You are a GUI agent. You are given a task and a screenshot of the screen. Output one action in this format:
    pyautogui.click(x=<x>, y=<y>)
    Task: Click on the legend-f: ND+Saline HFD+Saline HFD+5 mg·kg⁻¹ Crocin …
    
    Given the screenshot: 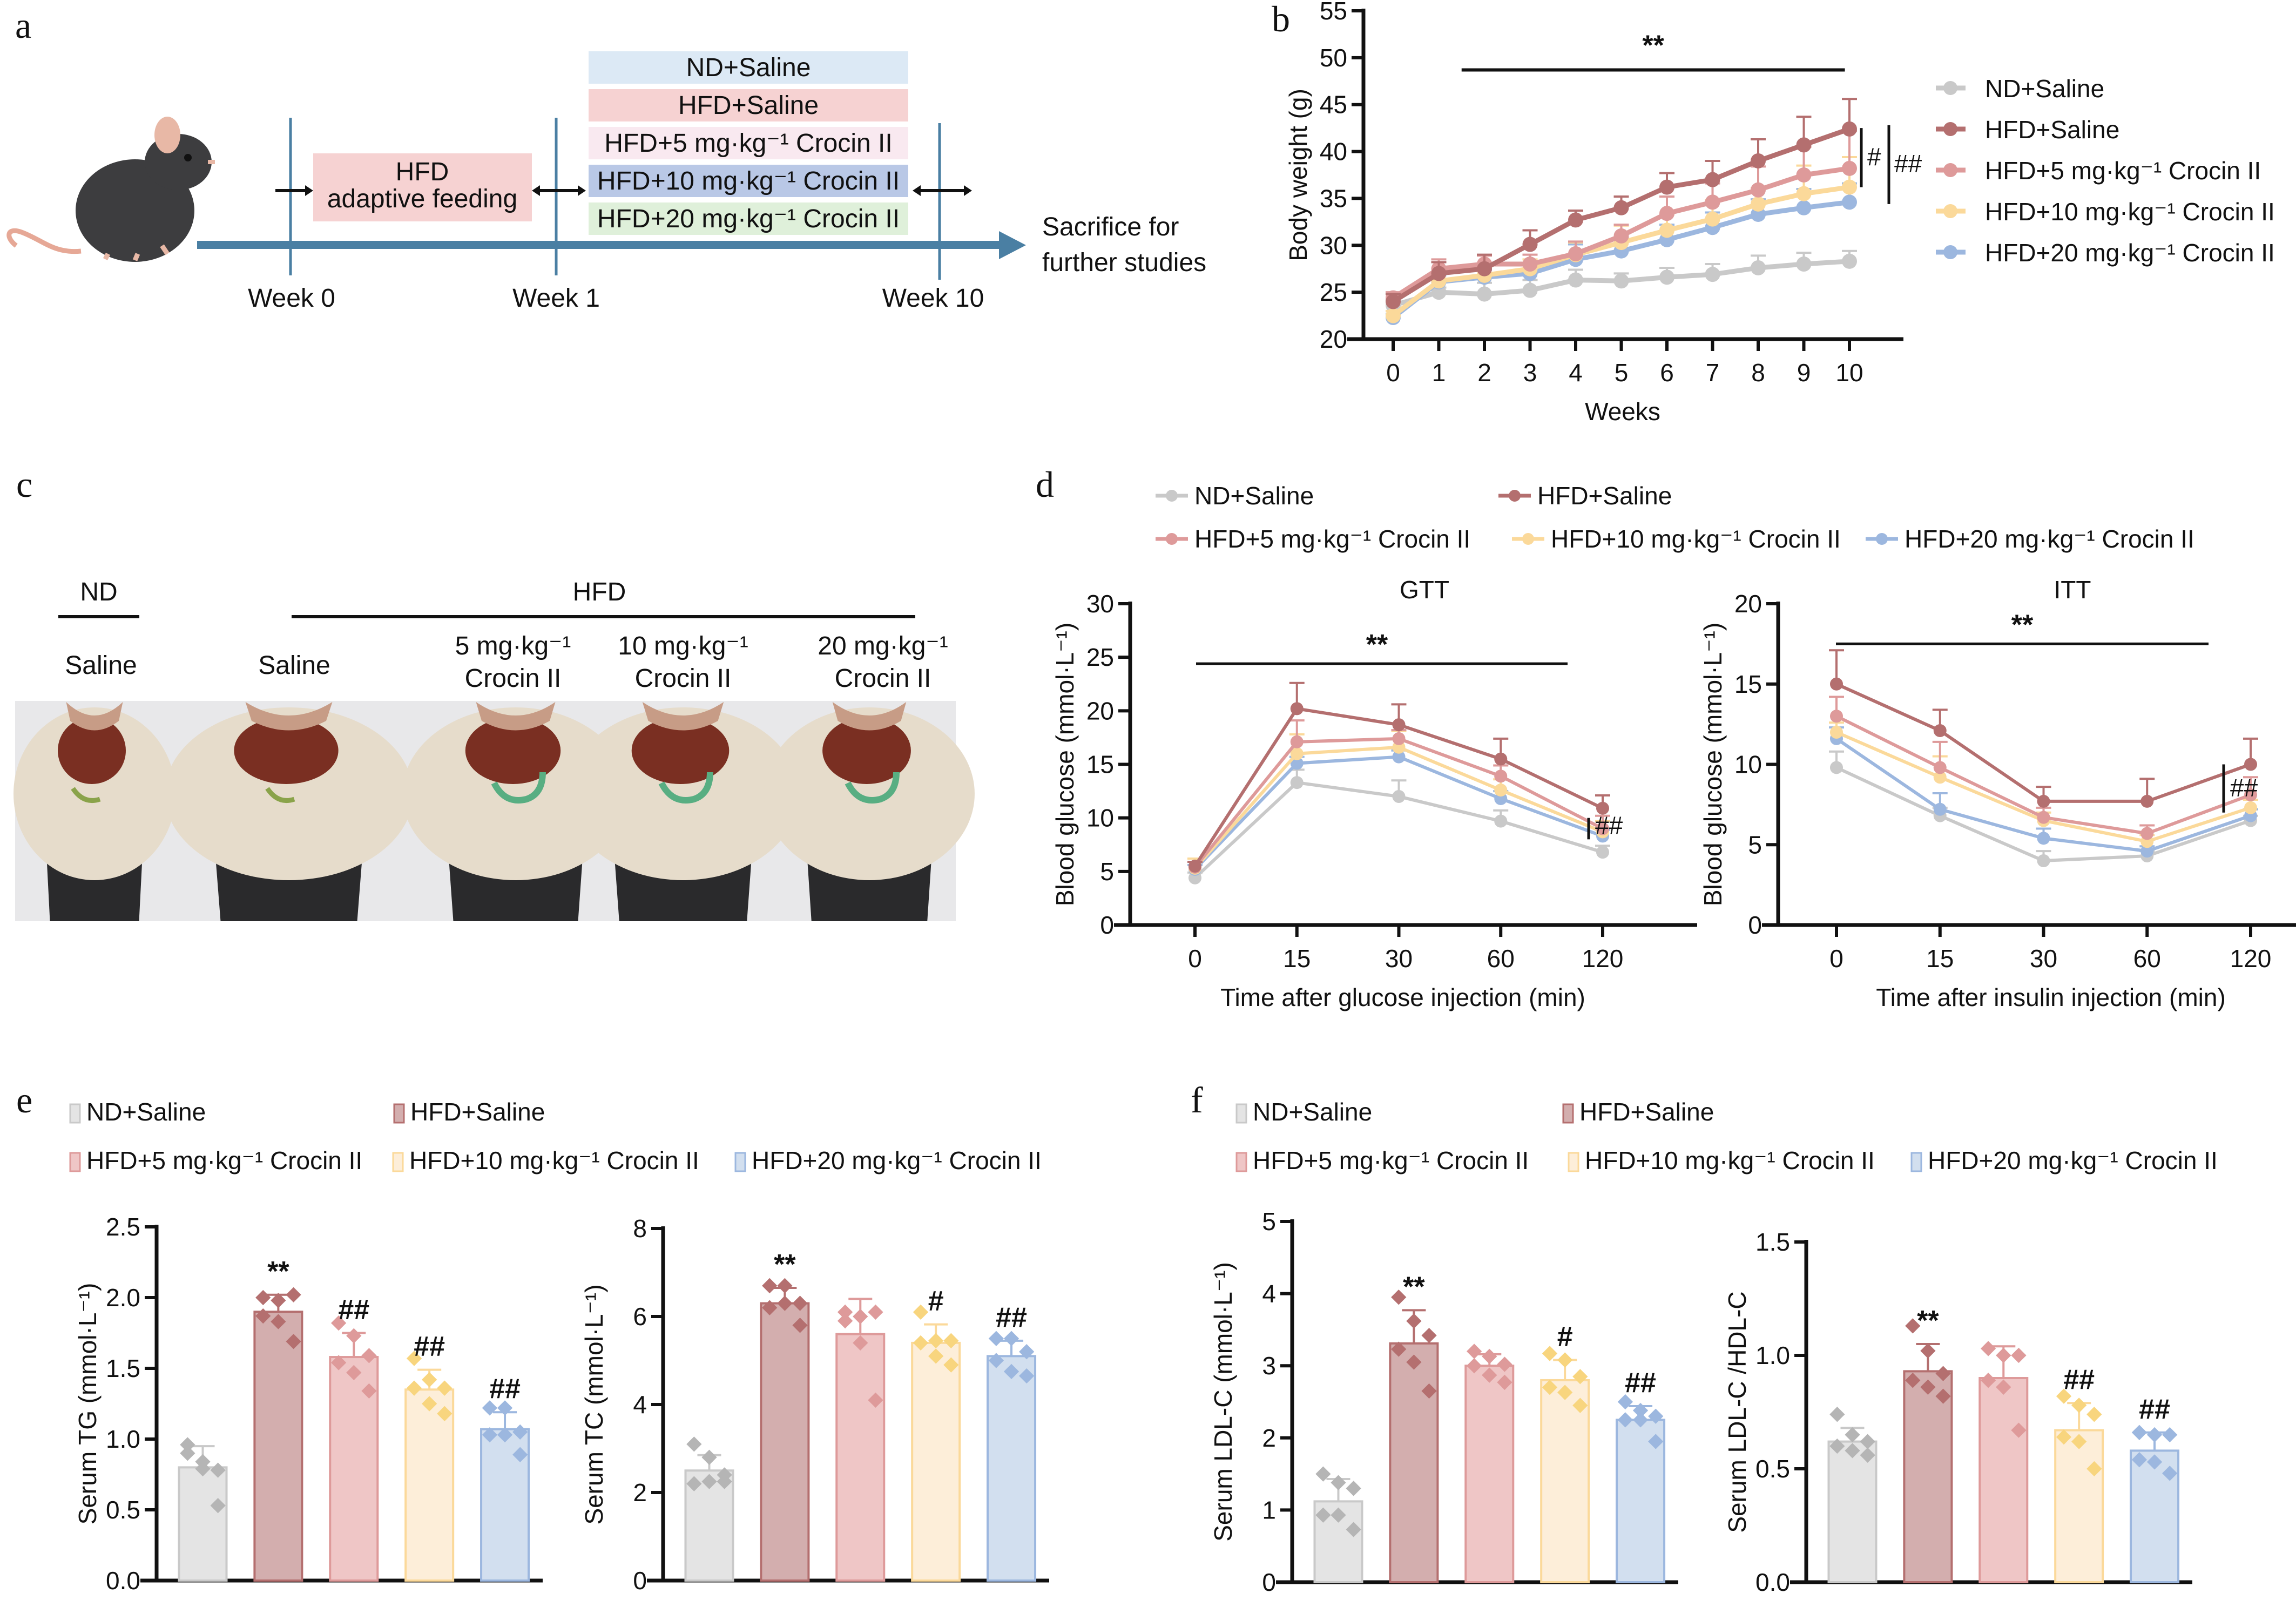 What is the action you would take?
    pyautogui.click(x=1726, y=1136)
    